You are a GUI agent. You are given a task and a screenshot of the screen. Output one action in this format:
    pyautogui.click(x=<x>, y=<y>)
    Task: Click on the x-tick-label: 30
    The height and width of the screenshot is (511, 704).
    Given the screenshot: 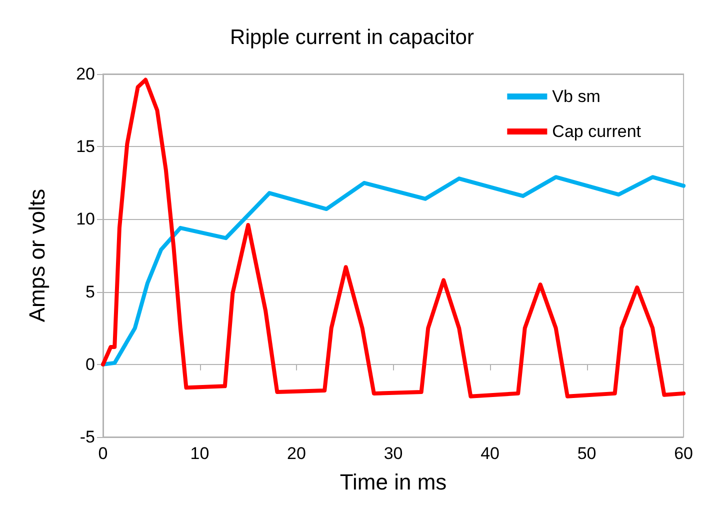 What is the action you would take?
    pyautogui.click(x=393, y=453)
    